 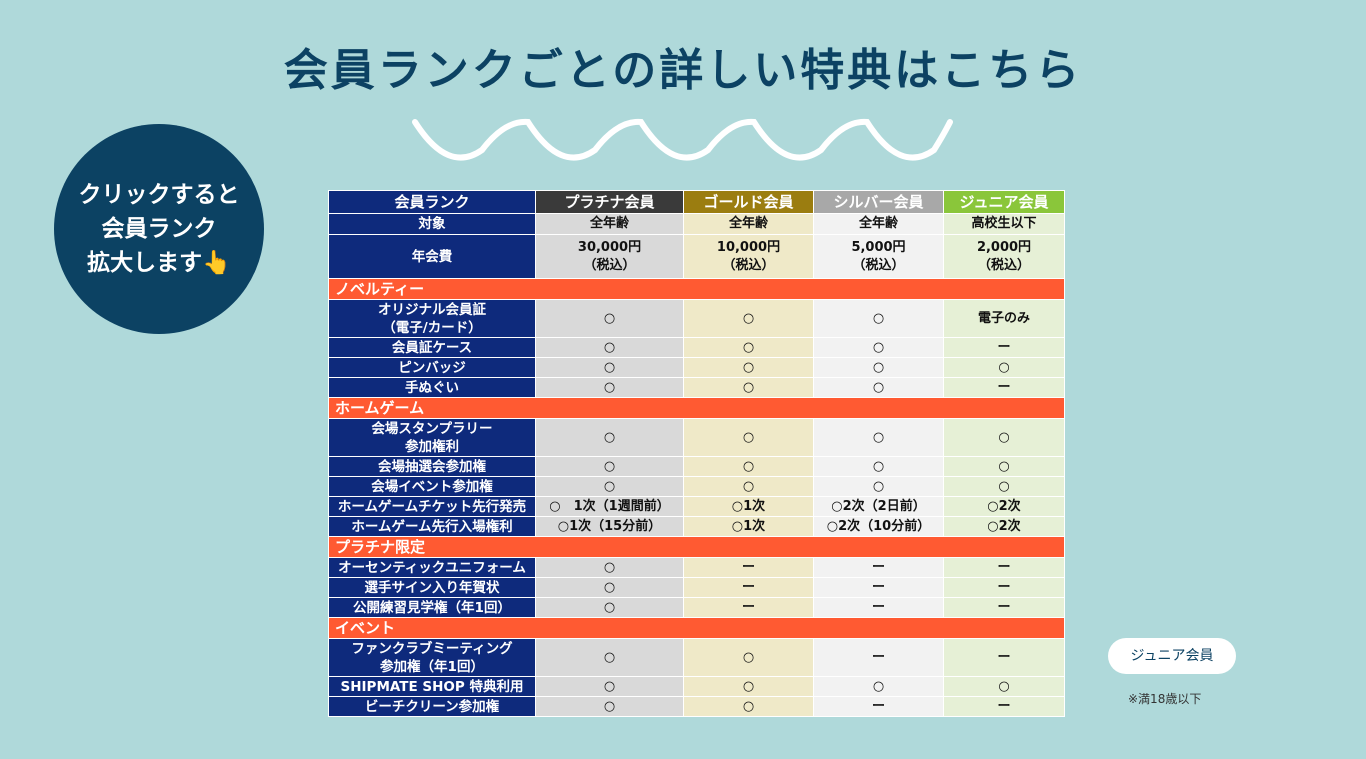 What do you see at coordinates (683, 70) in the screenshot?
I see `page-title: 会員ランクごとの詳しい特典はこちら` at bounding box center [683, 70].